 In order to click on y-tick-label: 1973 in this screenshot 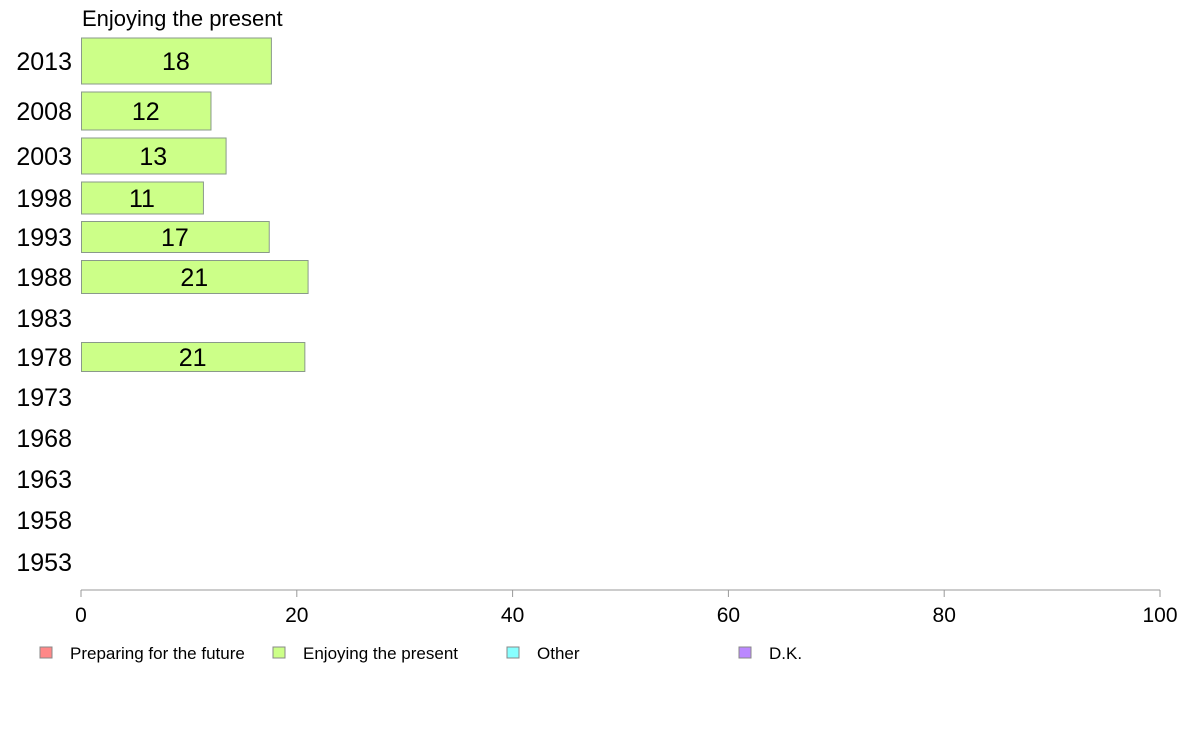, I will do `click(44, 398)`.